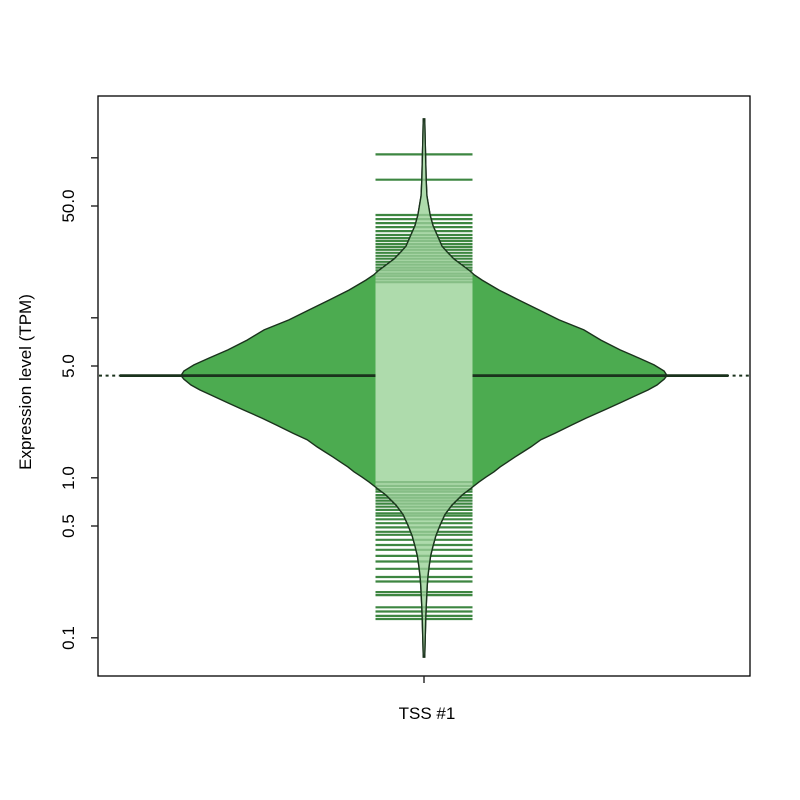 The image size is (800, 800). What do you see at coordinates (68, 478) in the screenshot?
I see `y-tick-label: 1.0` at bounding box center [68, 478].